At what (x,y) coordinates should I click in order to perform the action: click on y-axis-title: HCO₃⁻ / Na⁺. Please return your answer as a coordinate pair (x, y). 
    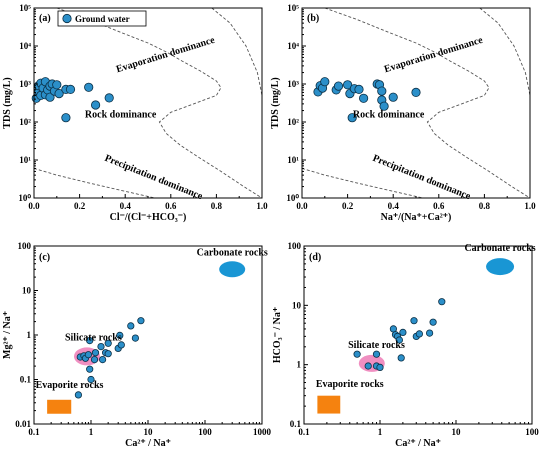
    Looking at the image, I should click on (277, 335).